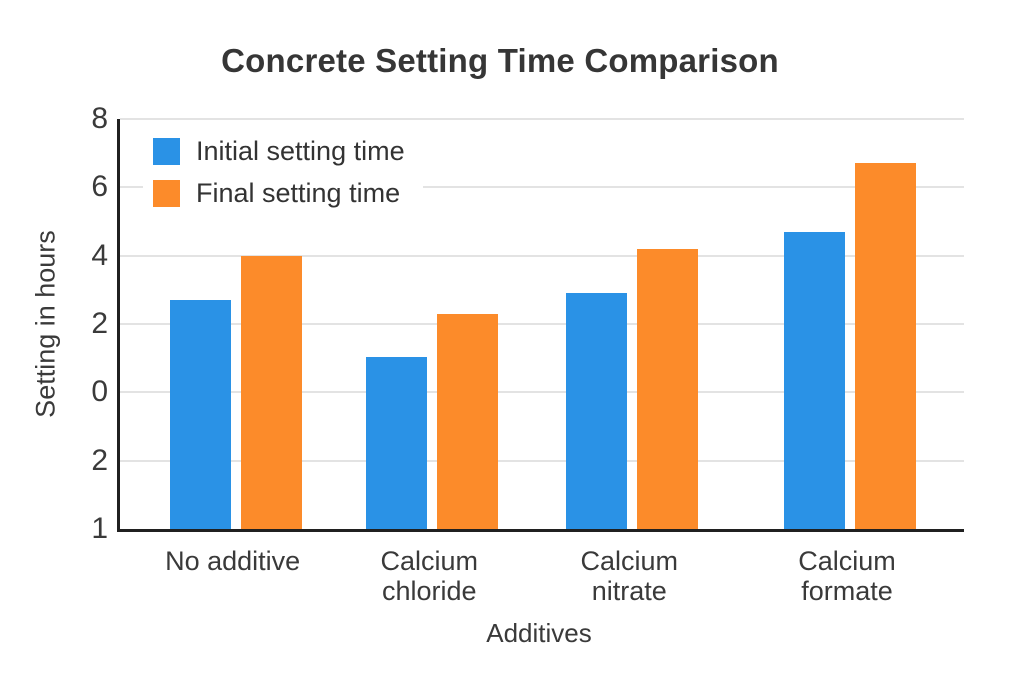 This screenshot has width=1024, height=683. I want to click on bar-final-setting-time-calcium-nitrate, so click(668, 388).